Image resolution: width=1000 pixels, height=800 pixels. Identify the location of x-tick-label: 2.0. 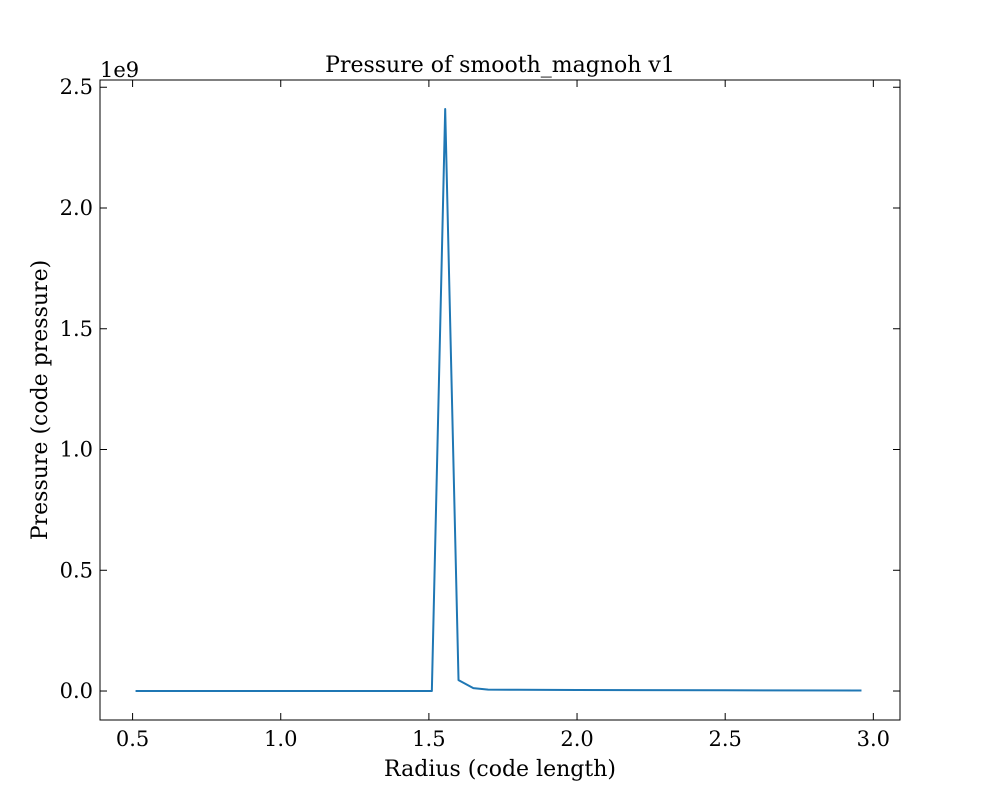
(576, 739).